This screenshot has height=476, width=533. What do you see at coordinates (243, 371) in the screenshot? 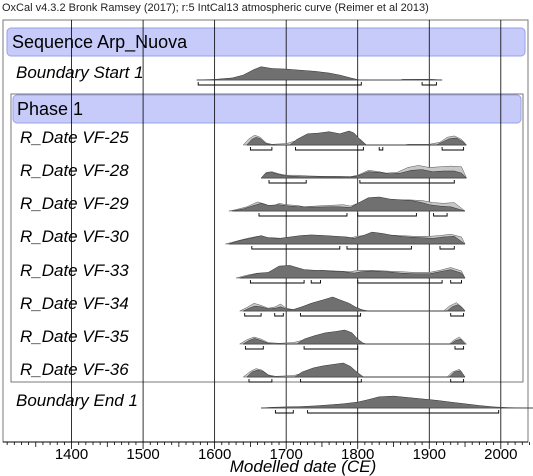
I see `row-9: R_Date VF-36` at bounding box center [243, 371].